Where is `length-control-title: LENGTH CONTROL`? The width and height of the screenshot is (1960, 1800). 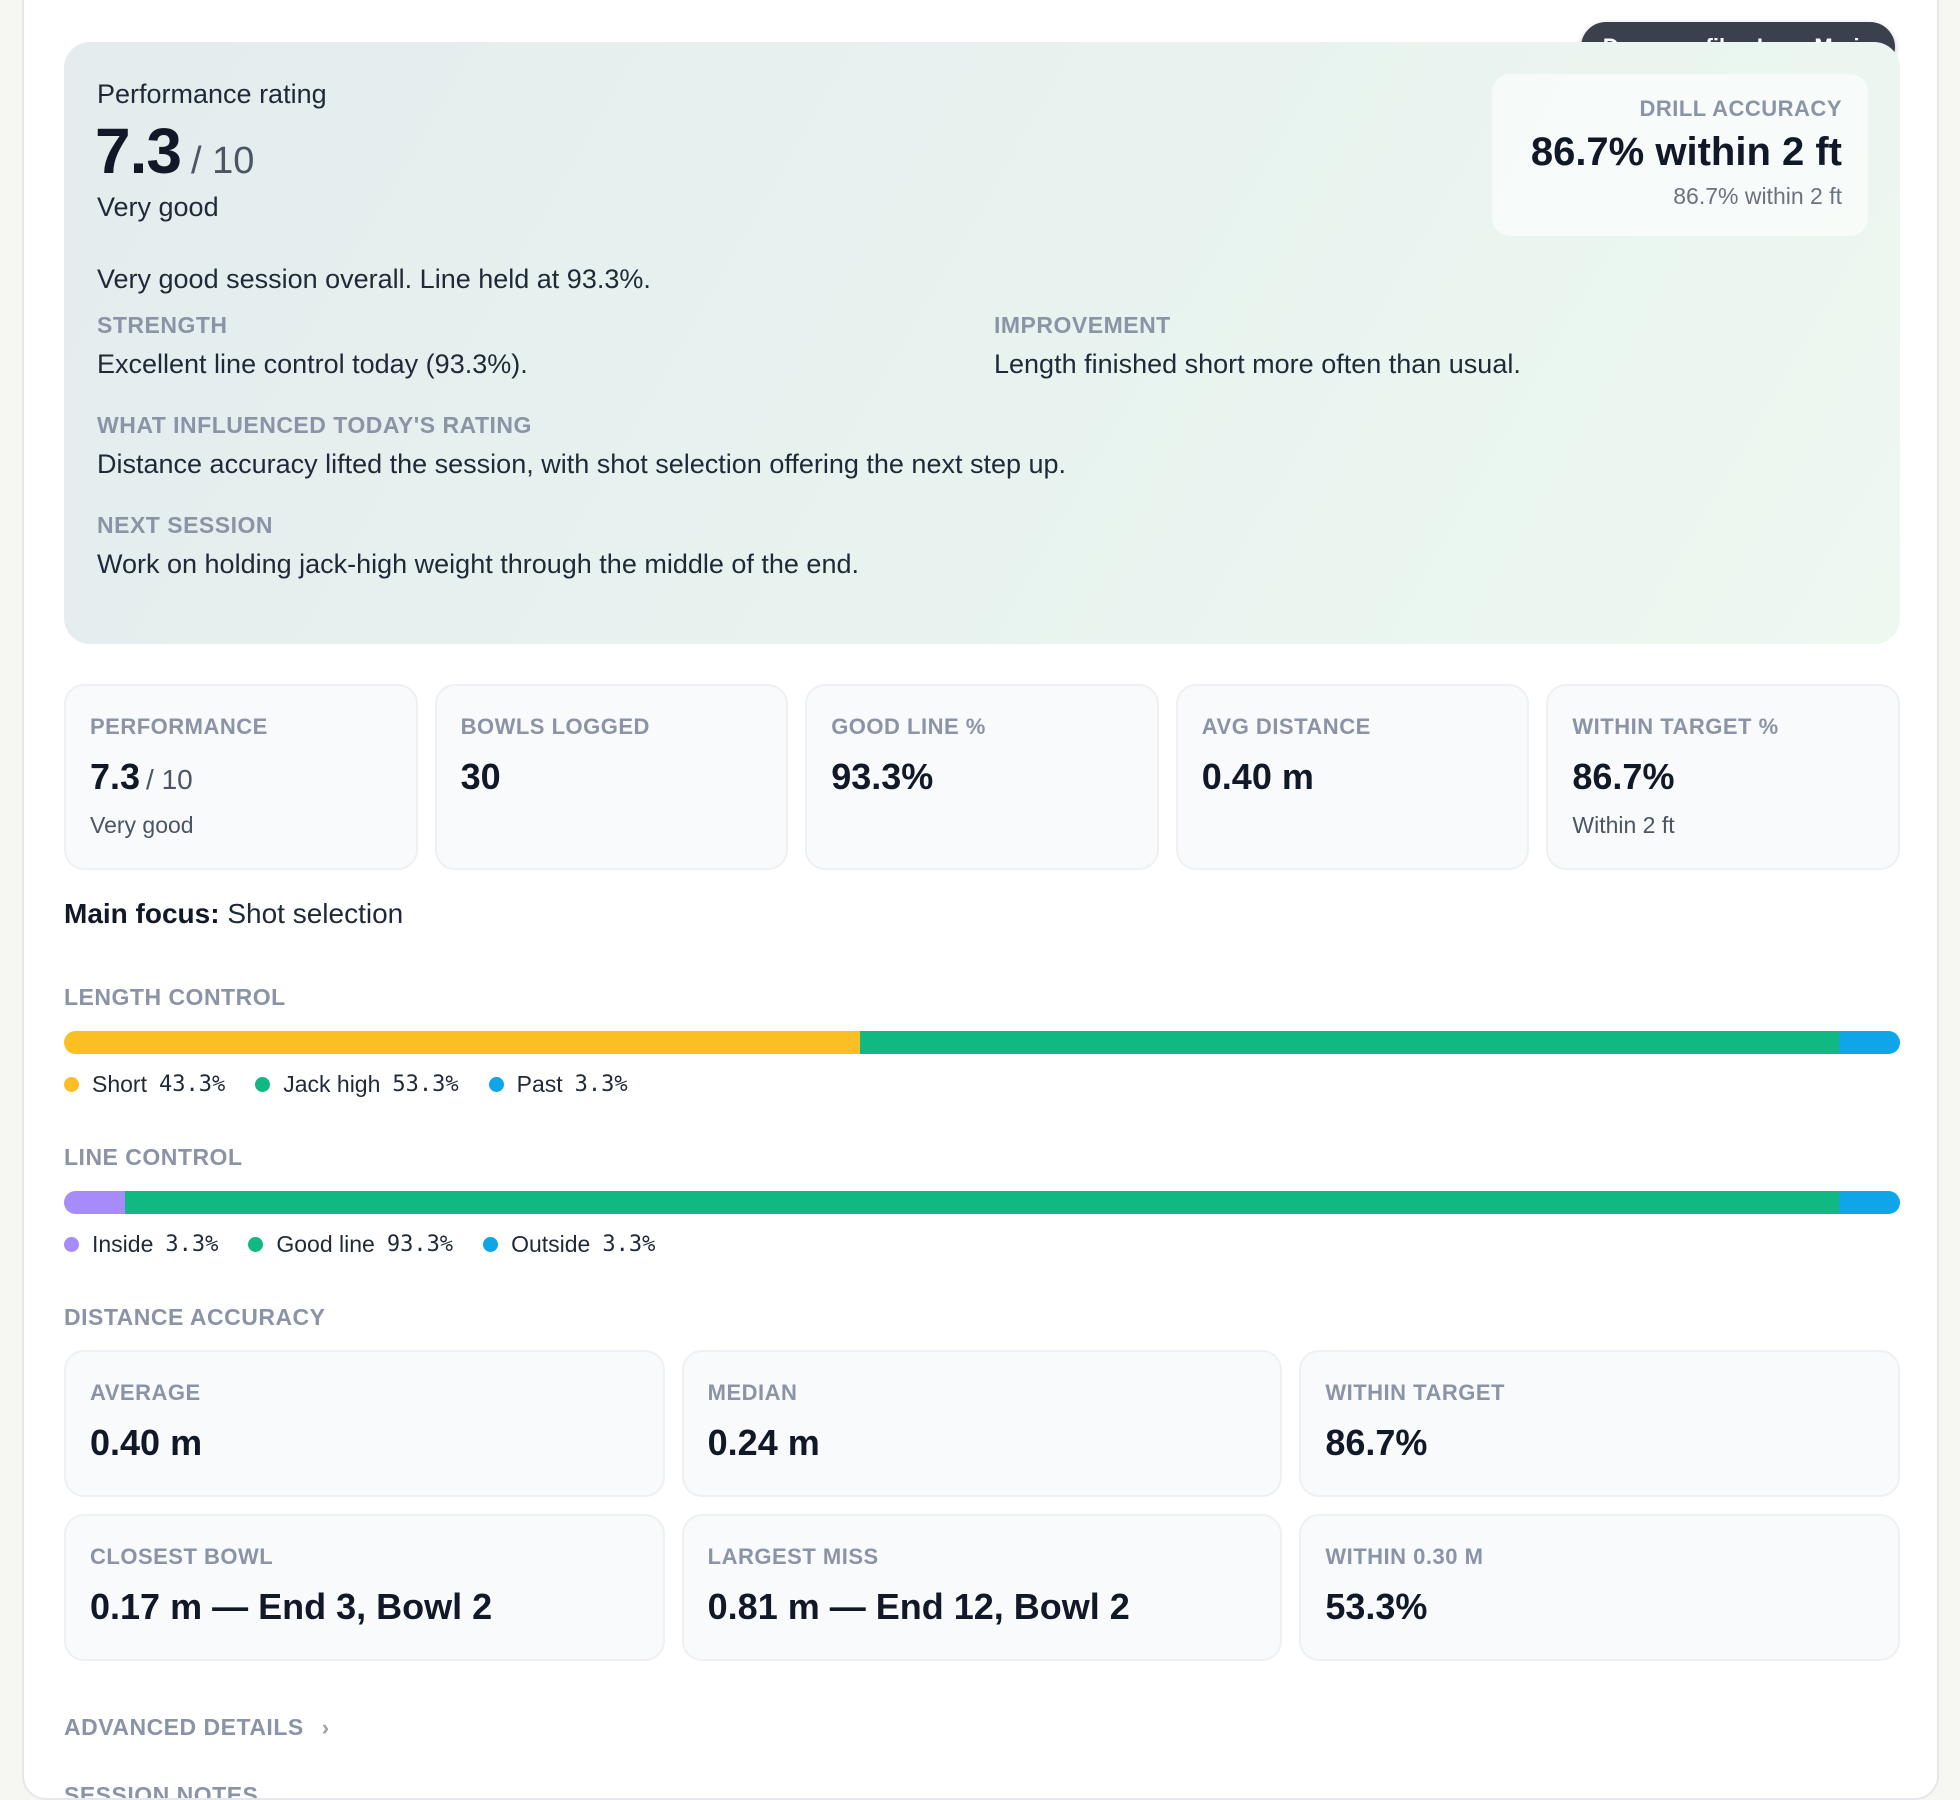 length-control-title: LENGTH CONTROL is located at coordinates (175, 997).